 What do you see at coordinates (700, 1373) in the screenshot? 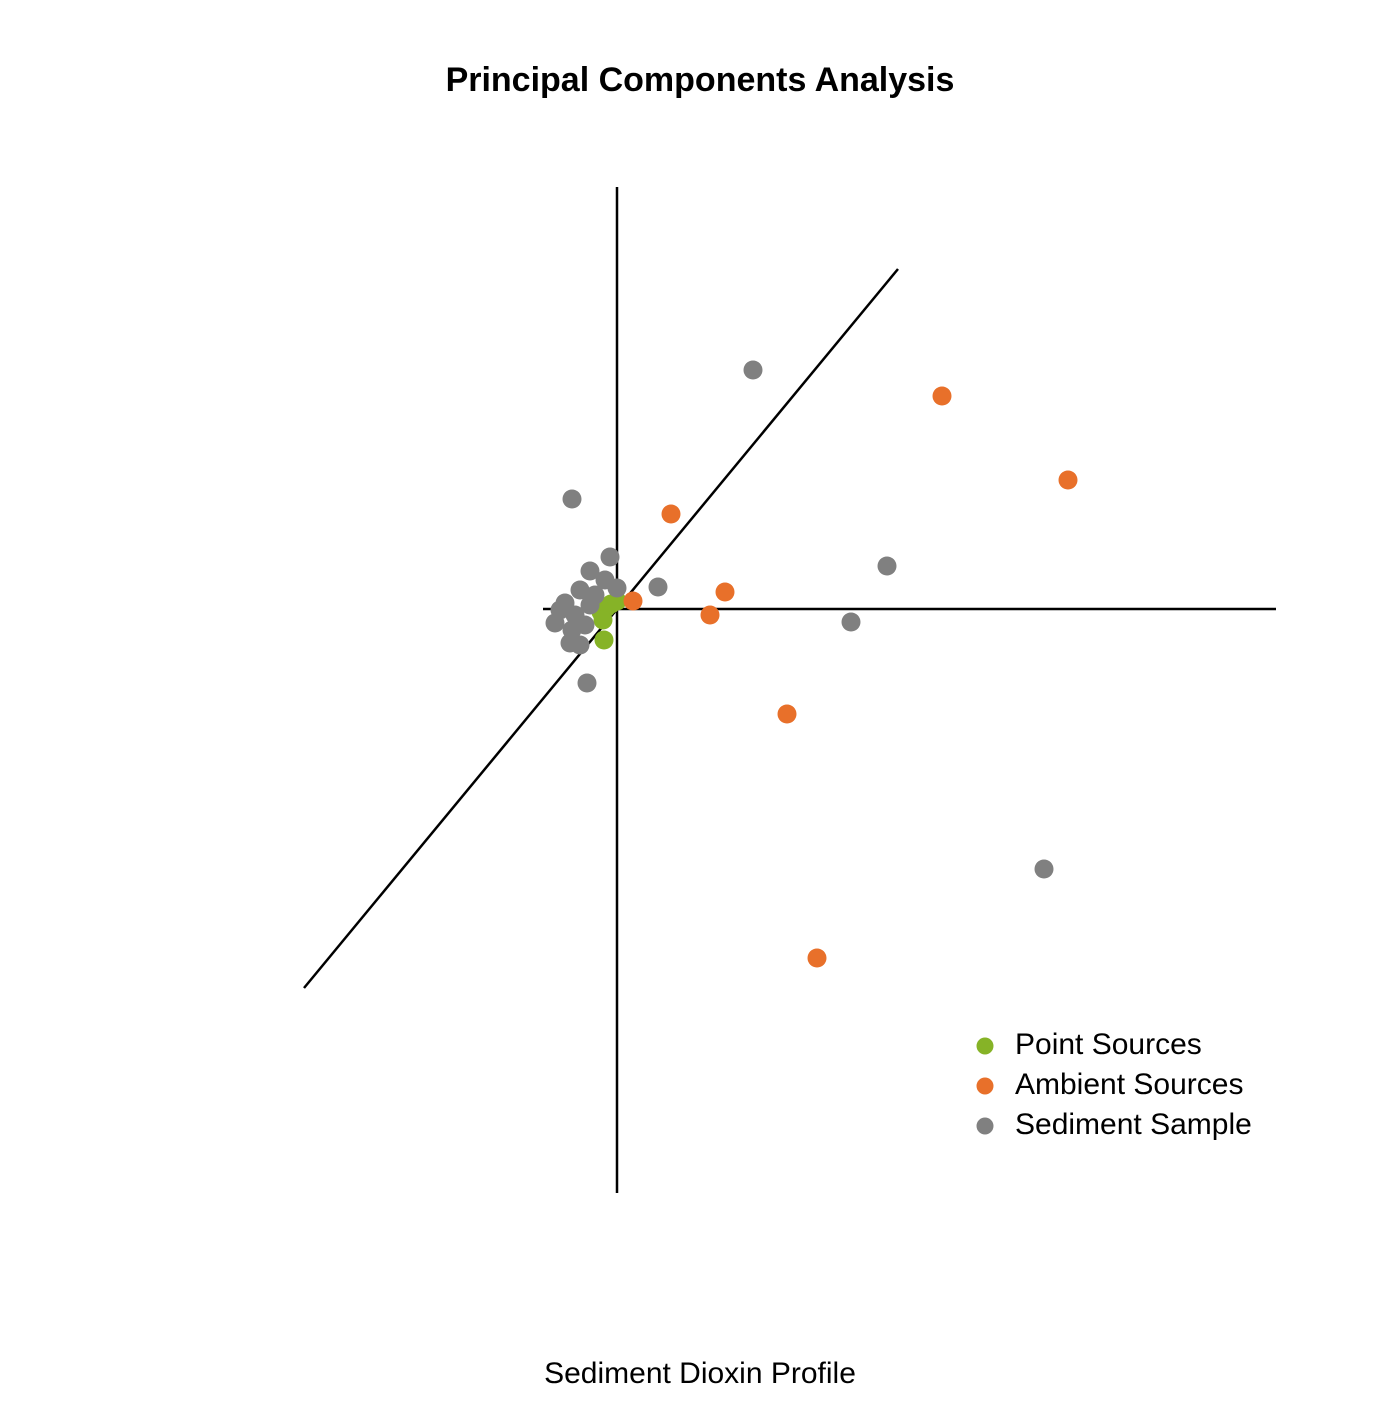
I see `x-axis-label: Sediment Dioxin Profile` at bounding box center [700, 1373].